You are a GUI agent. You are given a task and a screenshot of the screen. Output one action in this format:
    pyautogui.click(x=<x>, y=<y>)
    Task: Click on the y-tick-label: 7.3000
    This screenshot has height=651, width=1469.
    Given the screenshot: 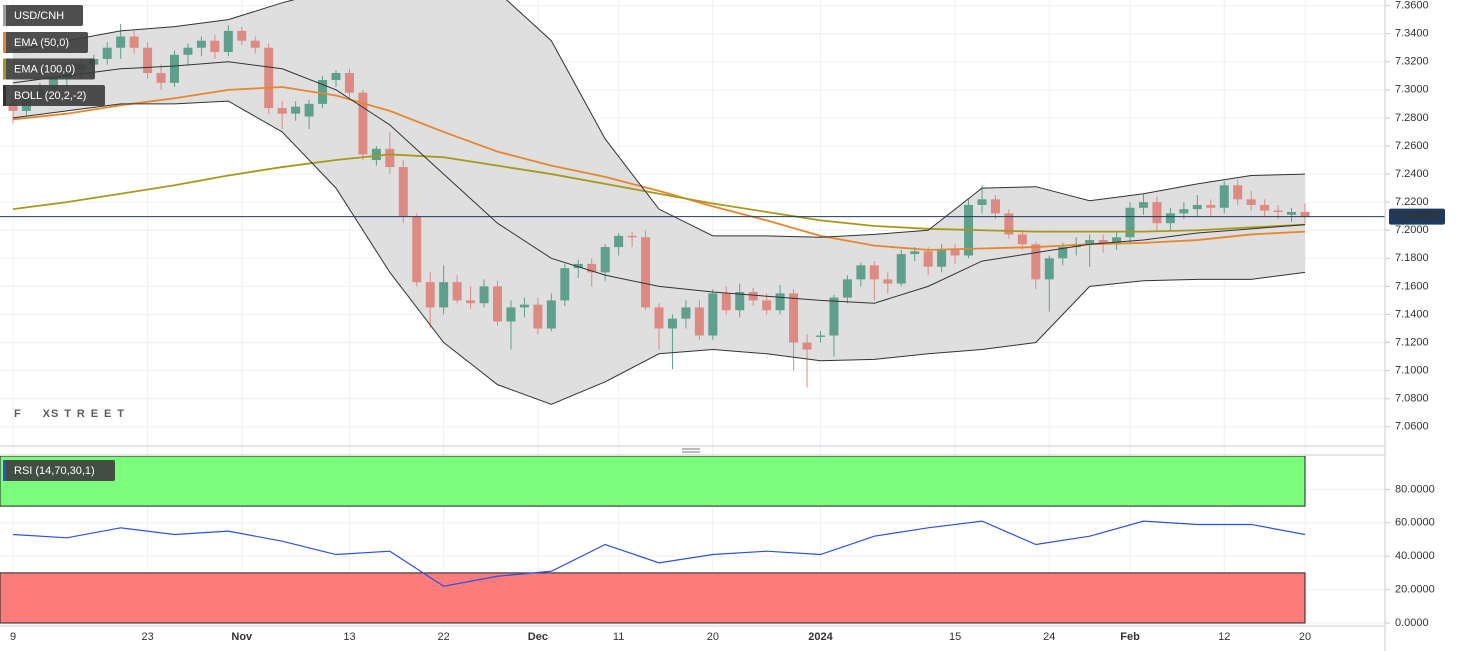 What is the action you would take?
    pyautogui.click(x=1412, y=90)
    